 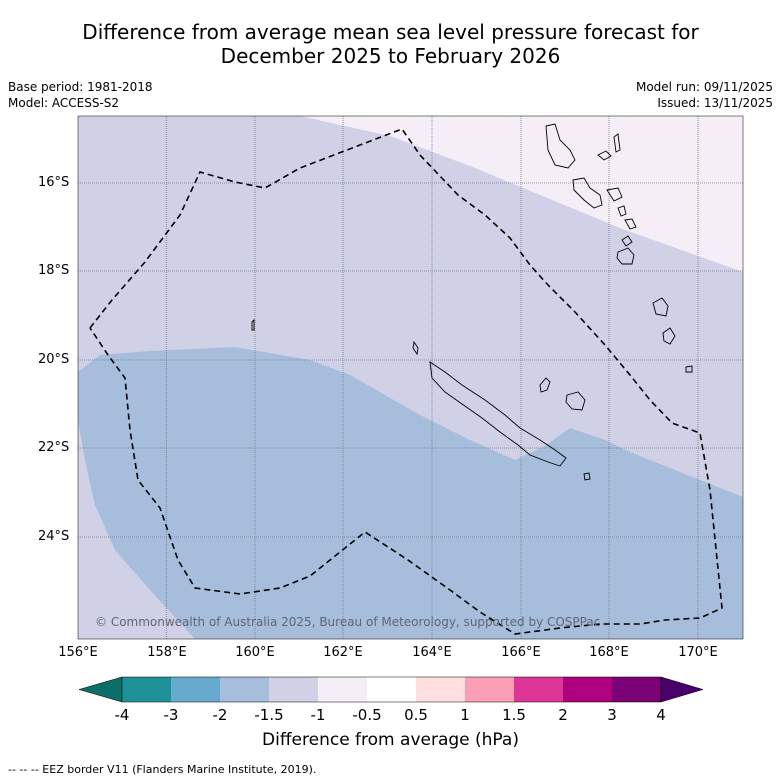 I want to click on lon-label: 170°E, so click(x=698, y=652).